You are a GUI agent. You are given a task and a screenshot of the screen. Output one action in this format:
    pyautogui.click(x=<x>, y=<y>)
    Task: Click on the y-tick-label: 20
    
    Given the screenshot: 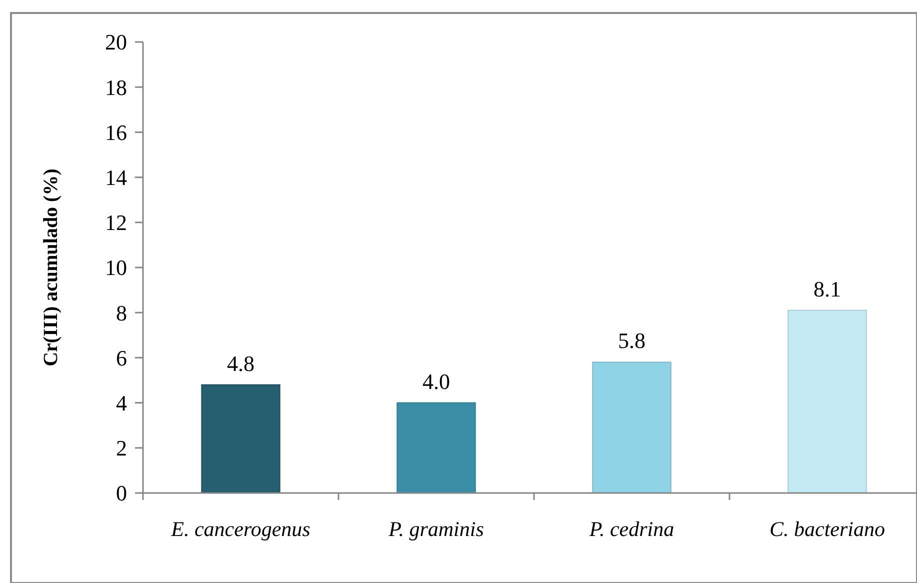 What is the action you would take?
    pyautogui.click(x=116, y=42)
    